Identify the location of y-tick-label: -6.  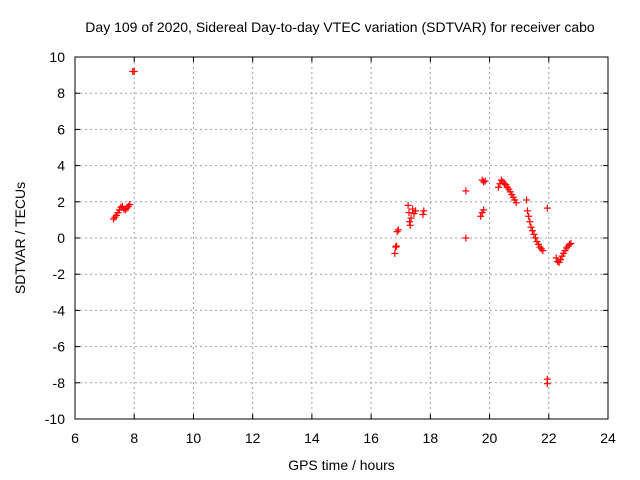
(59, 347).